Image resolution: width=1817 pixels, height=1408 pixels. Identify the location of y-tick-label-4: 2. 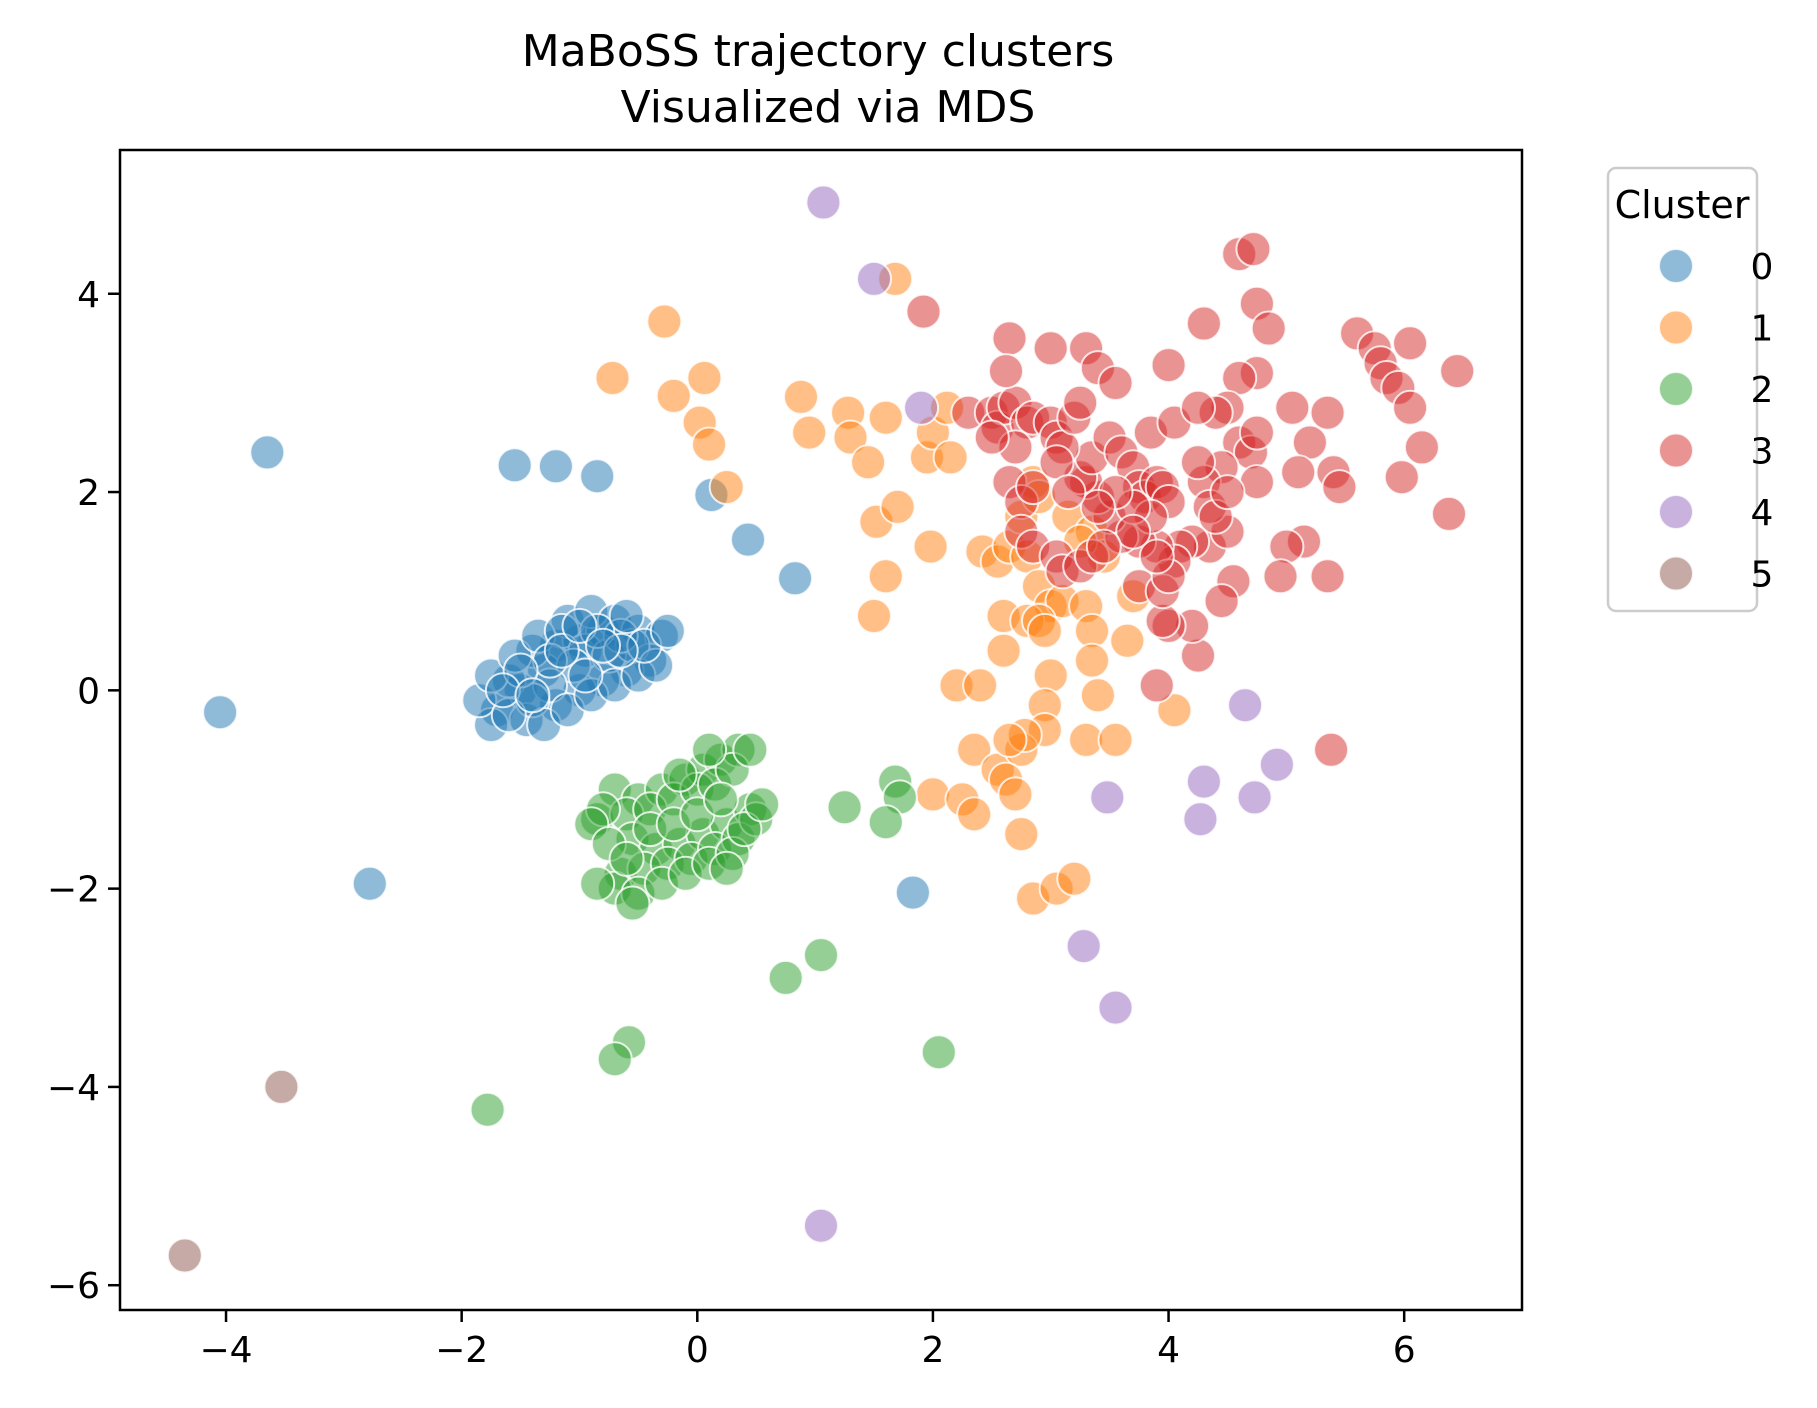
(88, 493).